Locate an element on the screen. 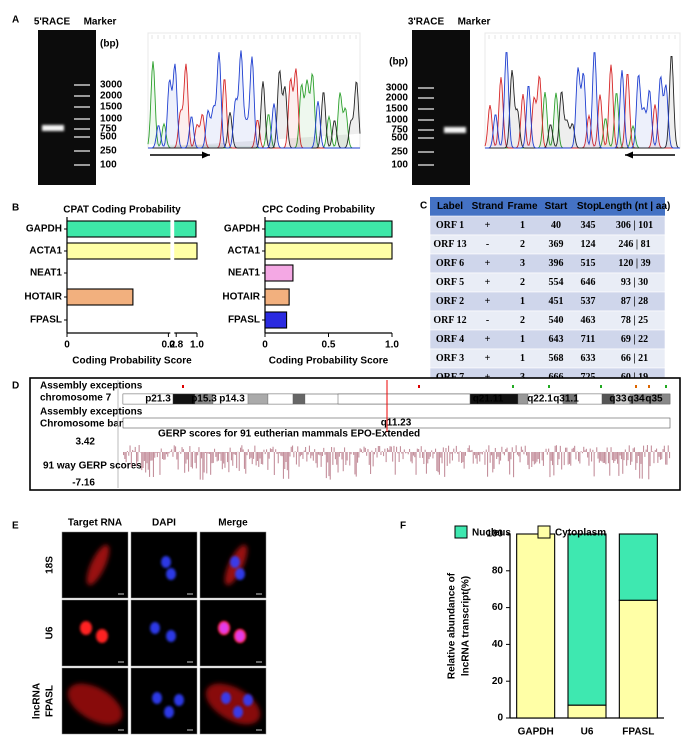 This screenshot has width=687, height=751. y-axis-label: Relative abundance of is located at coordinates (452, 625).